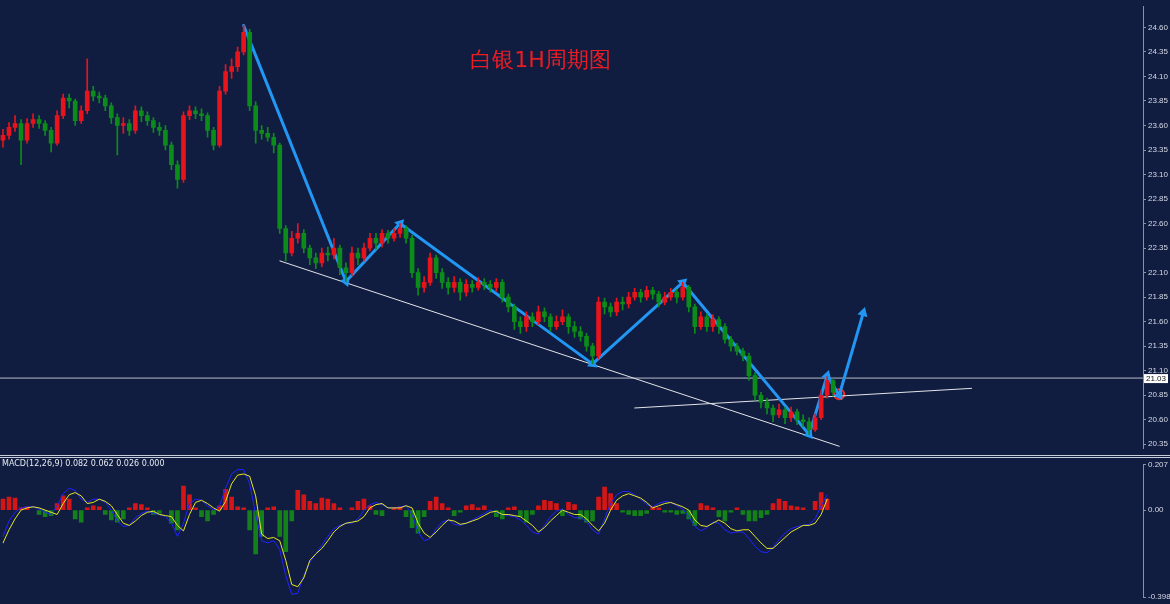 The width and height of the screenshot is (1170, 604). I want to click on y-tick-label: 21.85, so click(1158, 297).